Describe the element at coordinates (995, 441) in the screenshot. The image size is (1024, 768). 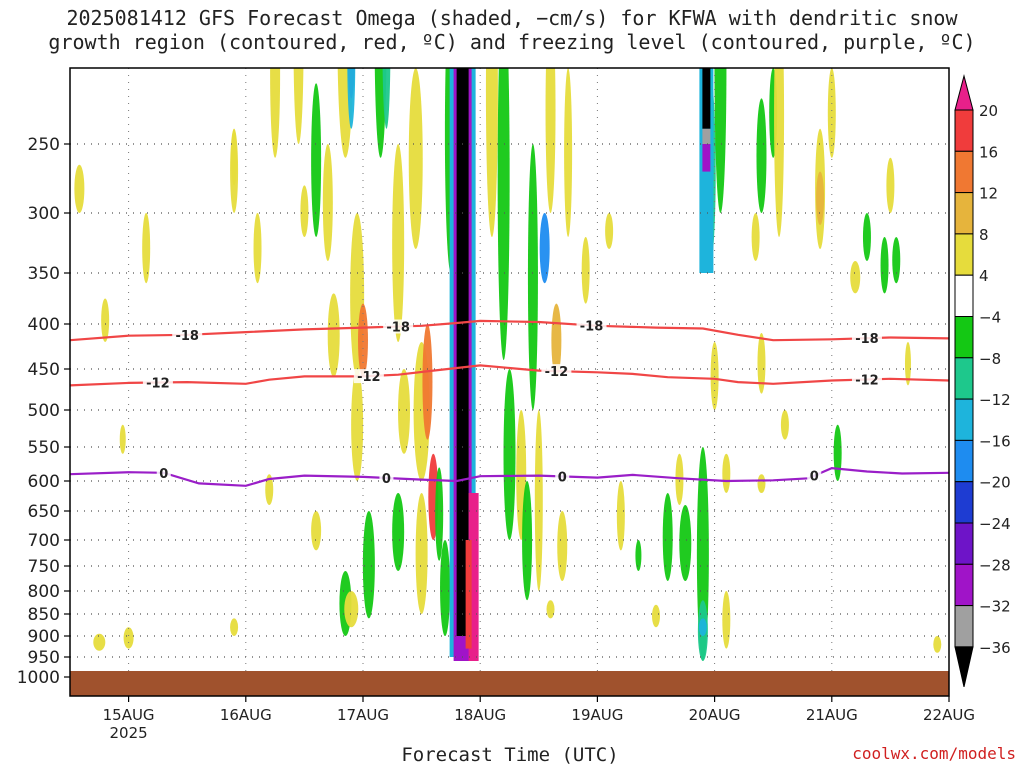
I see `colorbar-label: −16` at that location.